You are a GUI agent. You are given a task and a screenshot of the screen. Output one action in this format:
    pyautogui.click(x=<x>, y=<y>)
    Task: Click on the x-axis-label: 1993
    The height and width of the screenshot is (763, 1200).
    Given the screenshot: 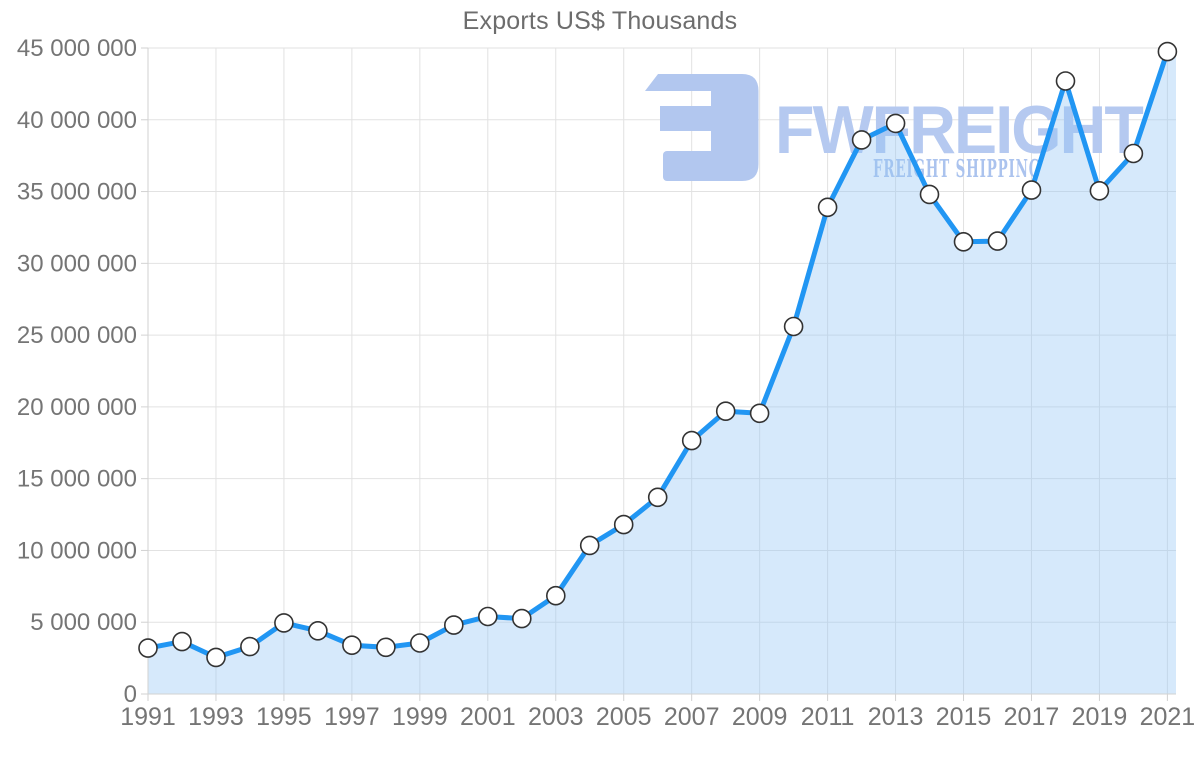 What is the action you would take?
    pyautogui.click(x=216, y=717)
    